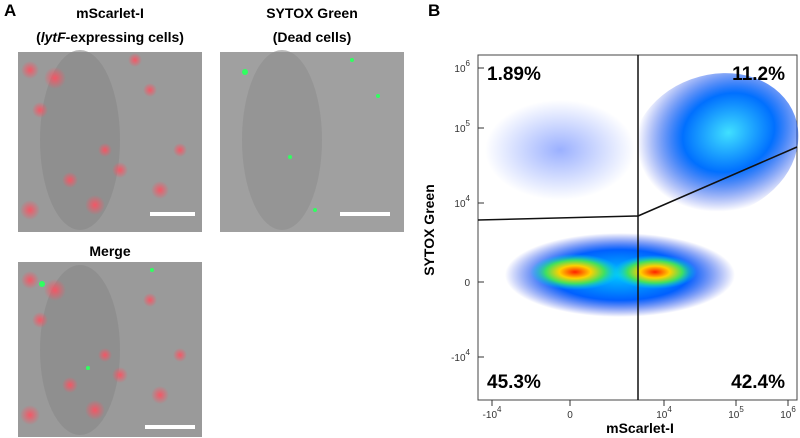  What do you see at coordinates (758, 382) in the screenshot?
I see `quadrant-percent: 42.4%` at bounding box center [758, 382].